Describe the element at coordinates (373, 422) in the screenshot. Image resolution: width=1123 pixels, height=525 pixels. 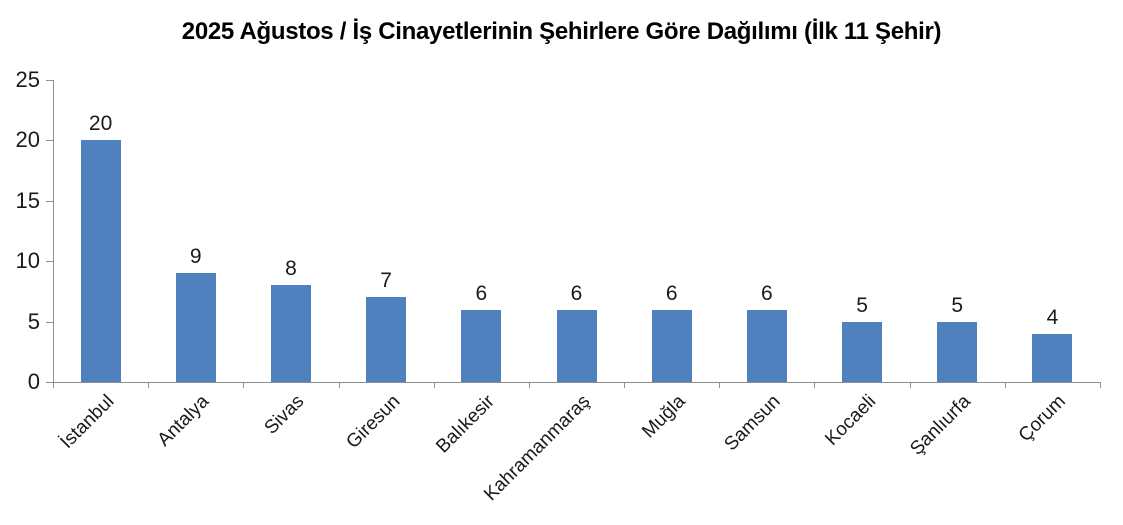
I see `x-category-label-text: Giresun` at that location.